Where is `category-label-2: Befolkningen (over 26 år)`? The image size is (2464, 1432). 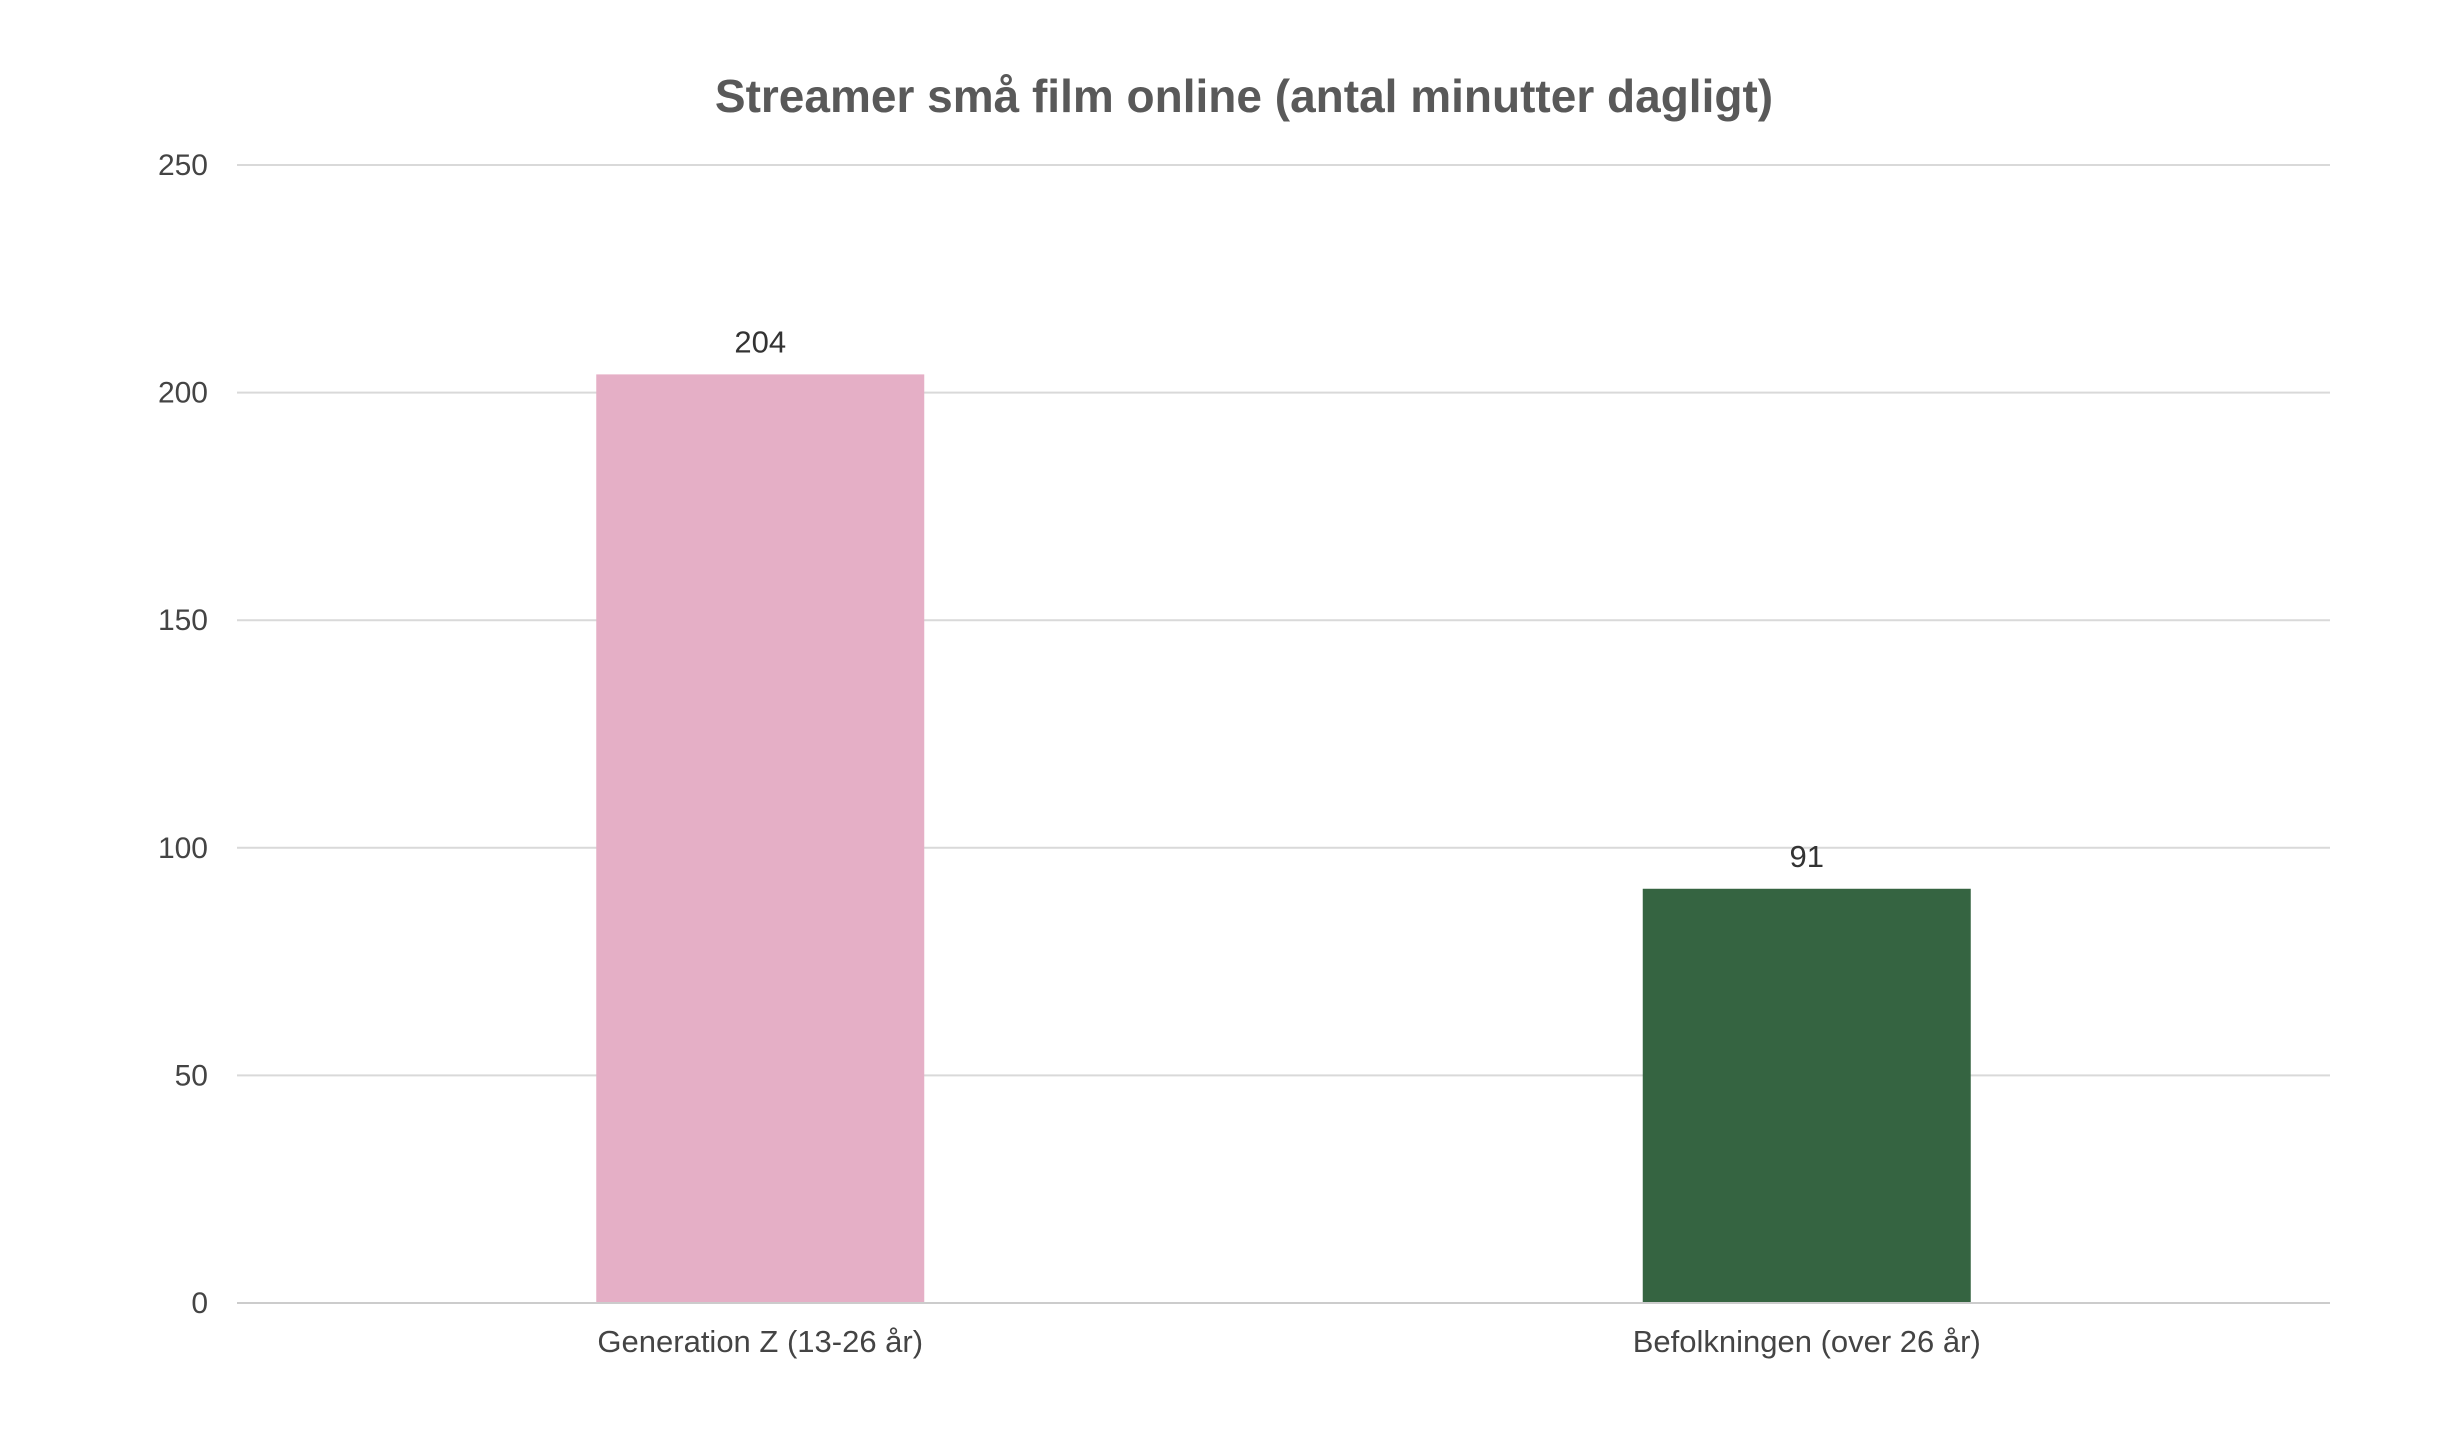 category-label-2: Befolkningen (over 26 år) is located at coordinates (1807, 1341).